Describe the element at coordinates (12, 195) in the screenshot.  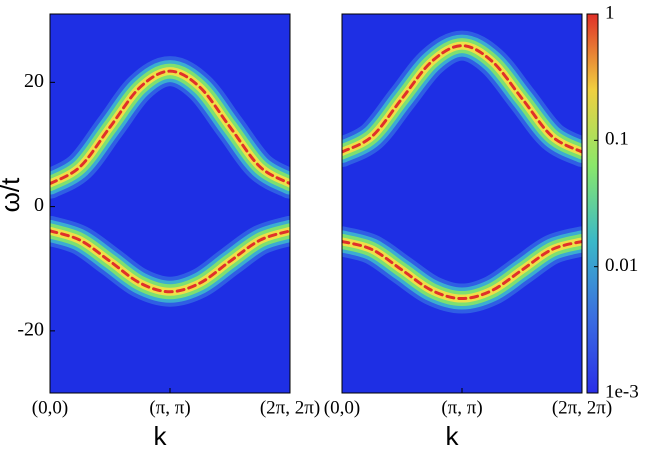
I see `y-axis-label: ω/t` at that location.